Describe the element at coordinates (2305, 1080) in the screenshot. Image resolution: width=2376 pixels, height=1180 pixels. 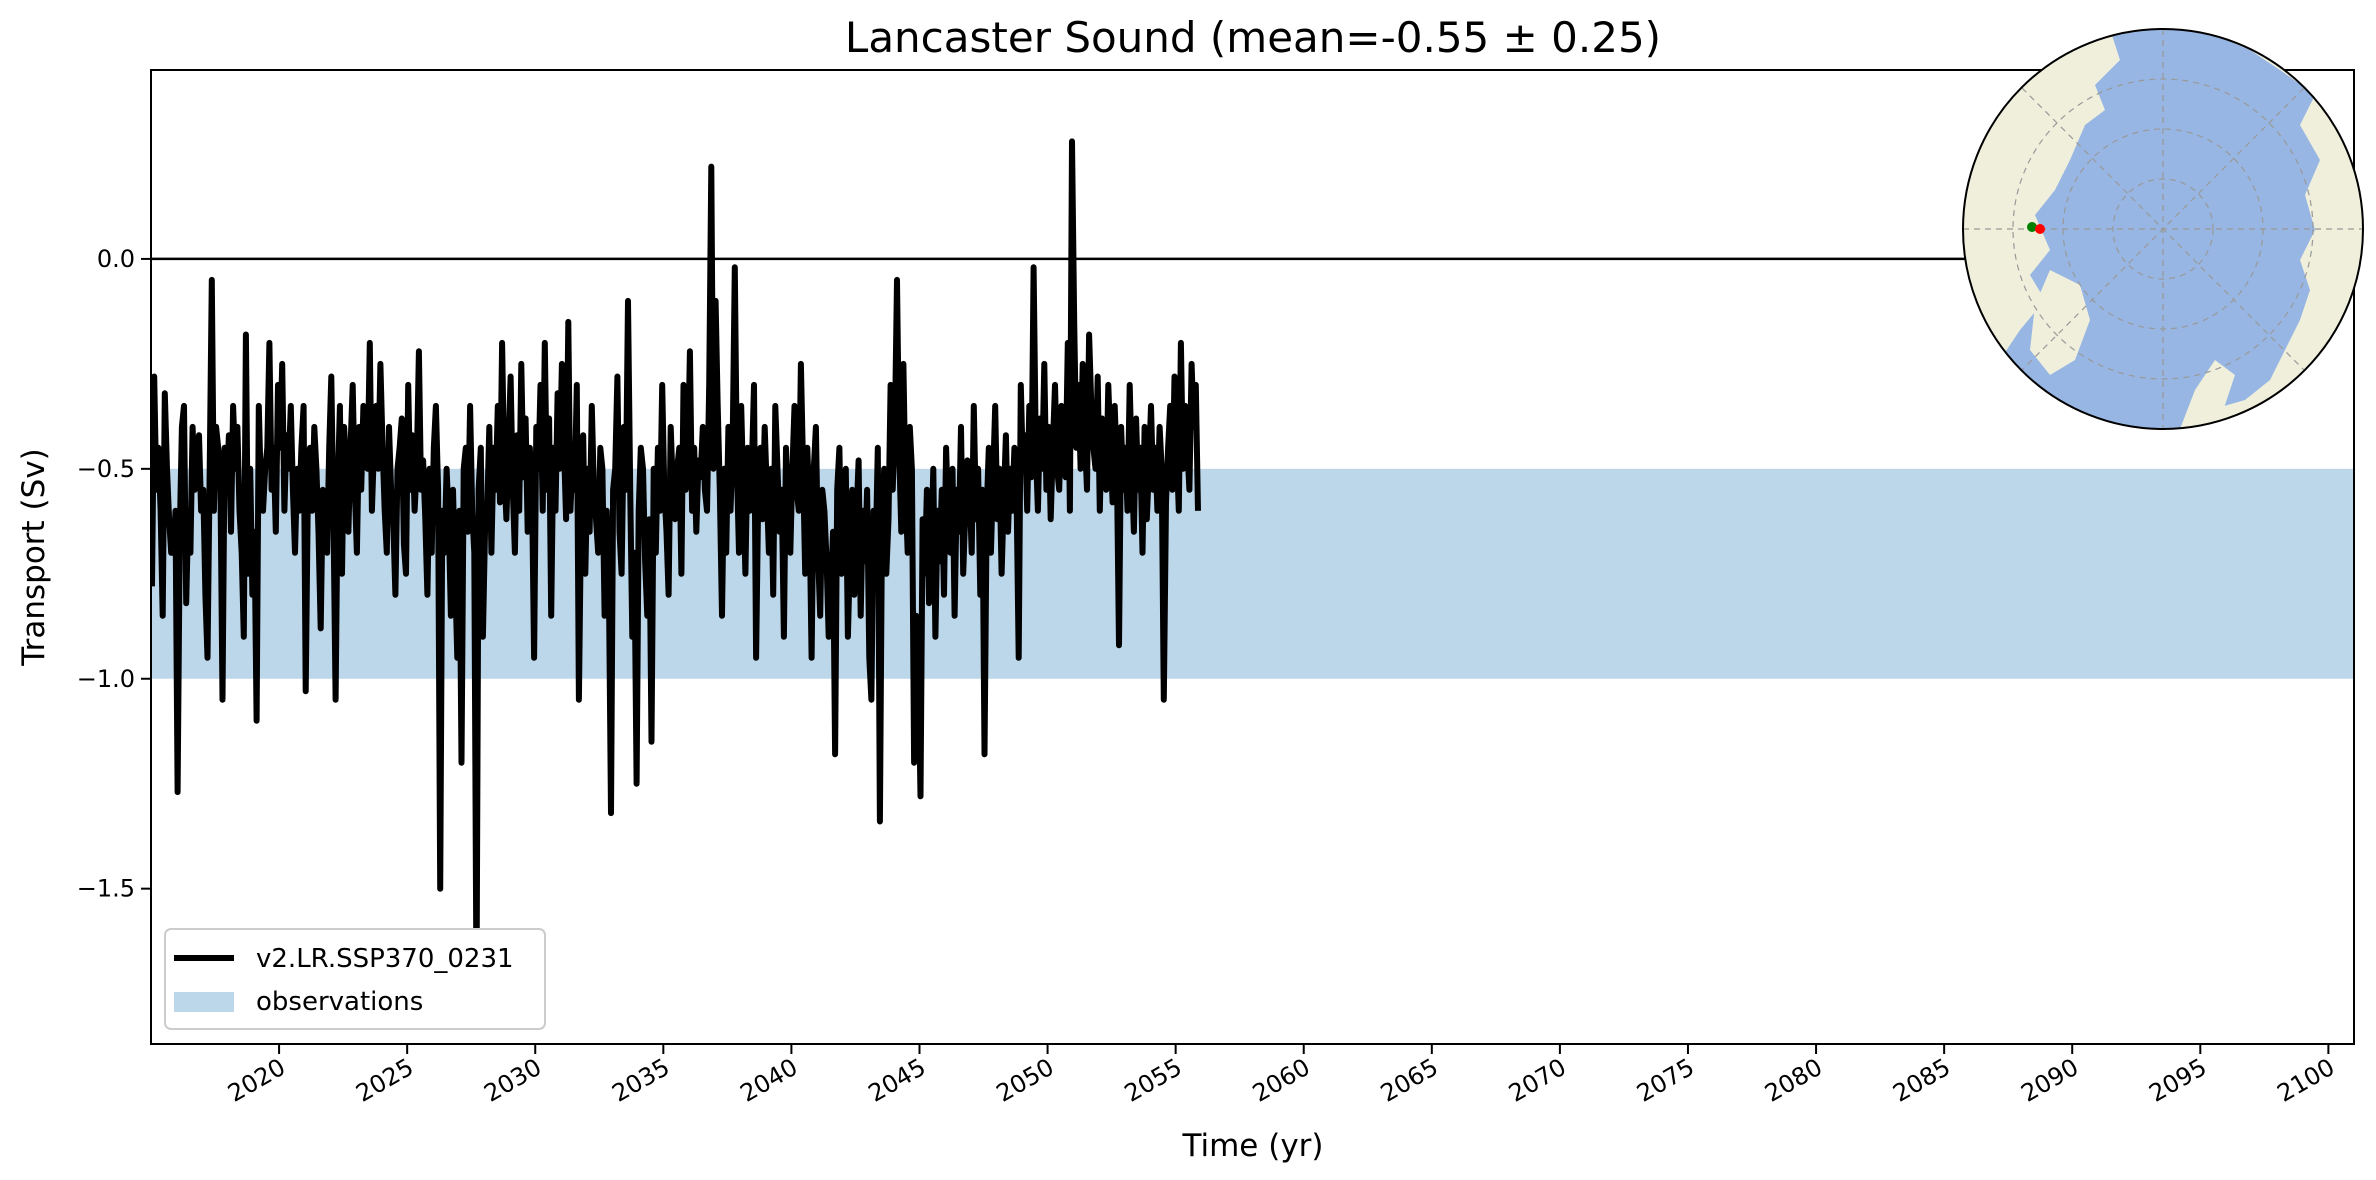
I see `x-tick-label: 2100` at that location.